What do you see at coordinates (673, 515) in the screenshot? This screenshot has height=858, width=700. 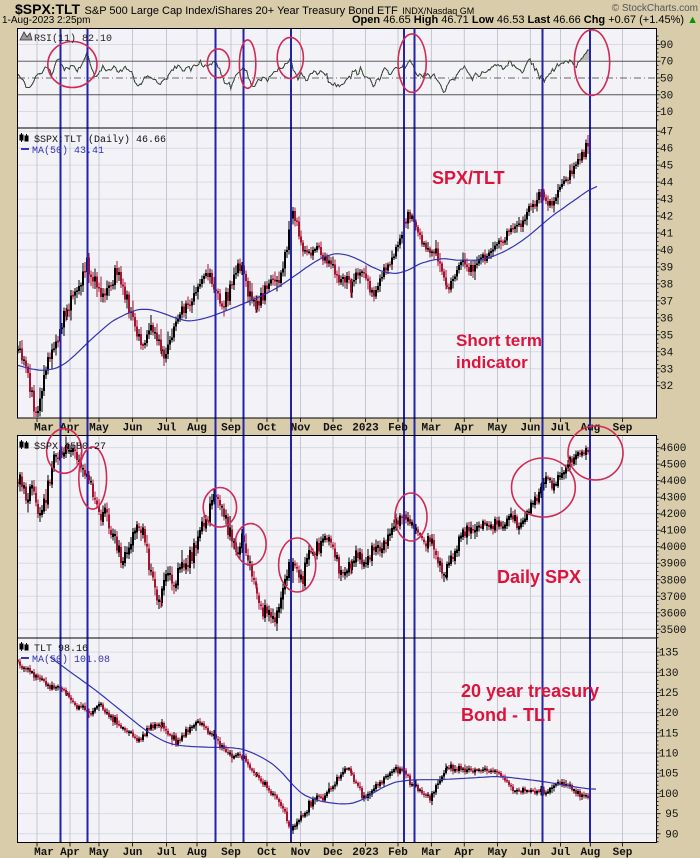 I see `svg-text: 4200` at bounding box center [673, 515].